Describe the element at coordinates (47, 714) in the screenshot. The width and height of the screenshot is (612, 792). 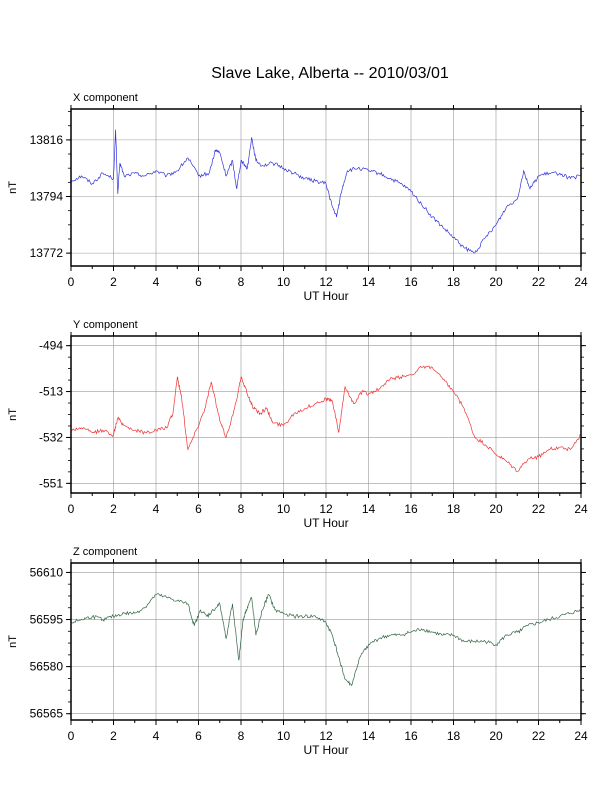
I see `y-tick-label: 56565` at that location.